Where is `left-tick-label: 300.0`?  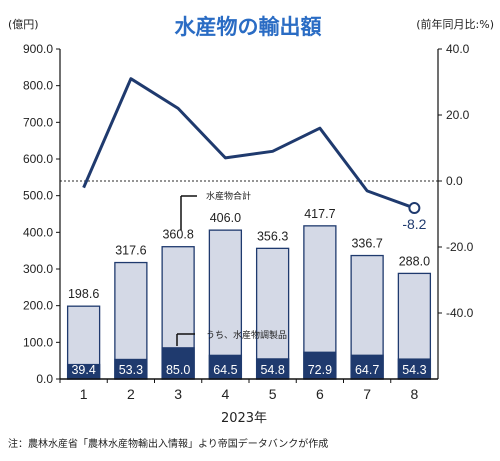
left-tick-label: 300.0 is located at coordinates (38, 269).